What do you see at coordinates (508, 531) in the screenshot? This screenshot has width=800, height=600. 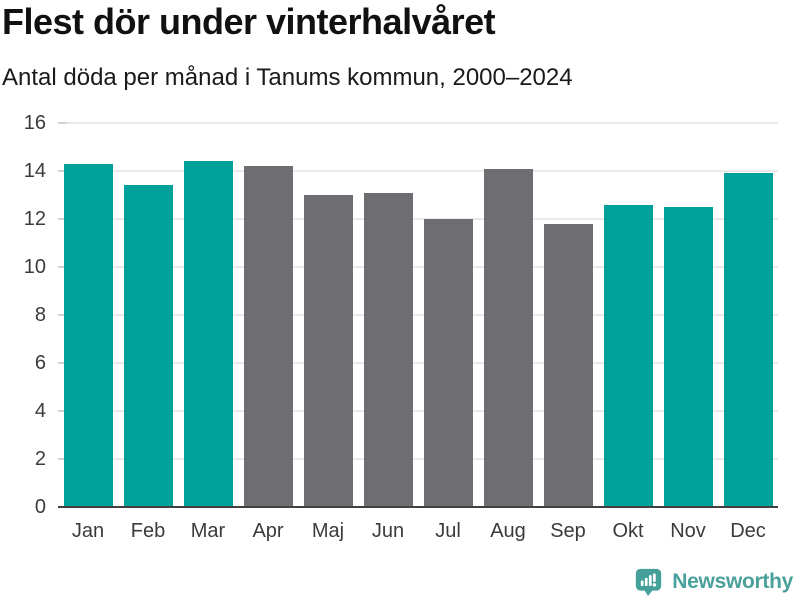 I see `x-axis-label-aug: Aug` at bounding box center [508, 531].